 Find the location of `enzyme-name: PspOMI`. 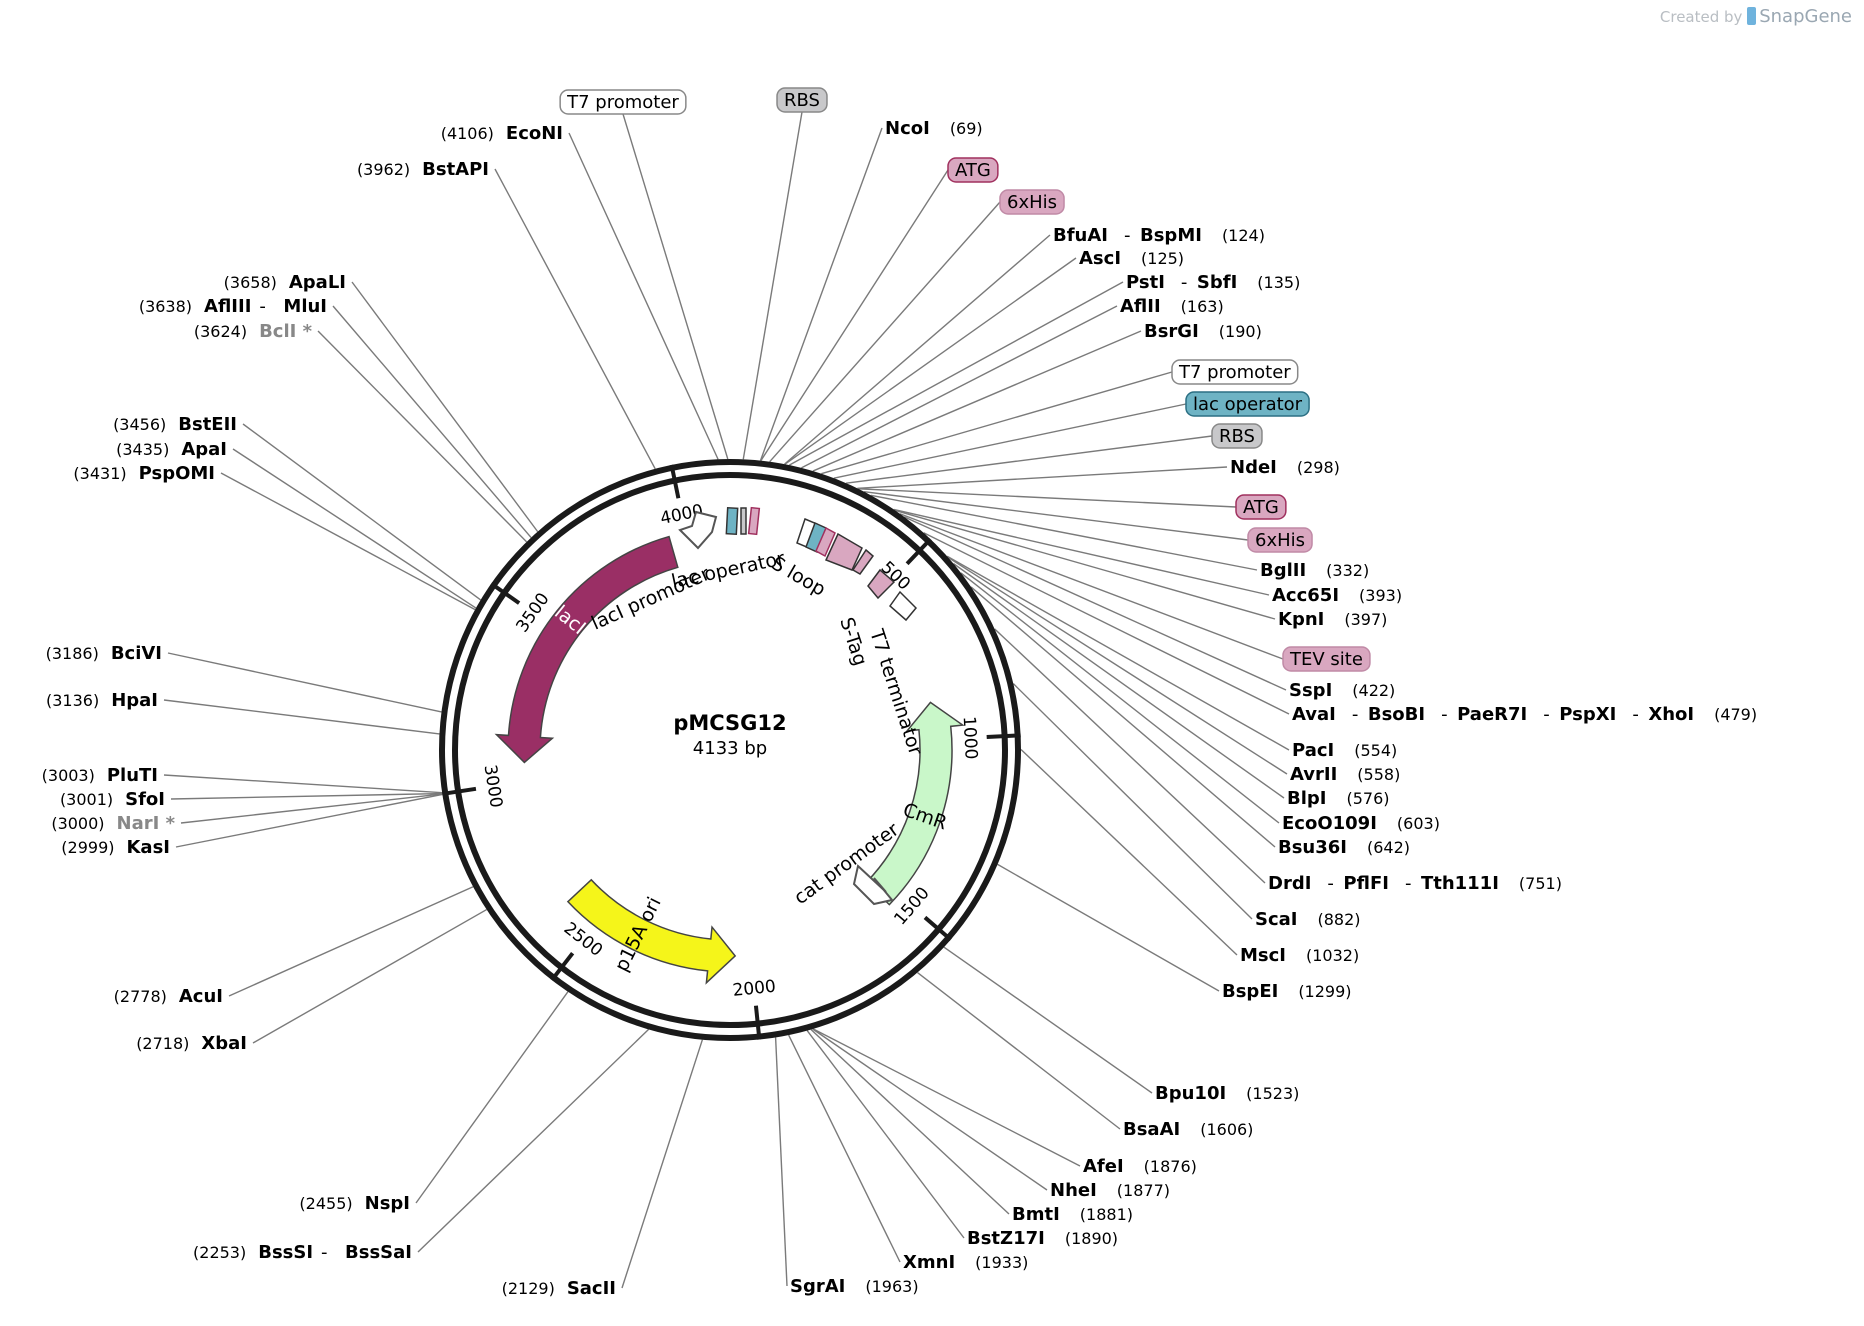

enzyme-name: PspOMI is located at coordinates (177, 473).